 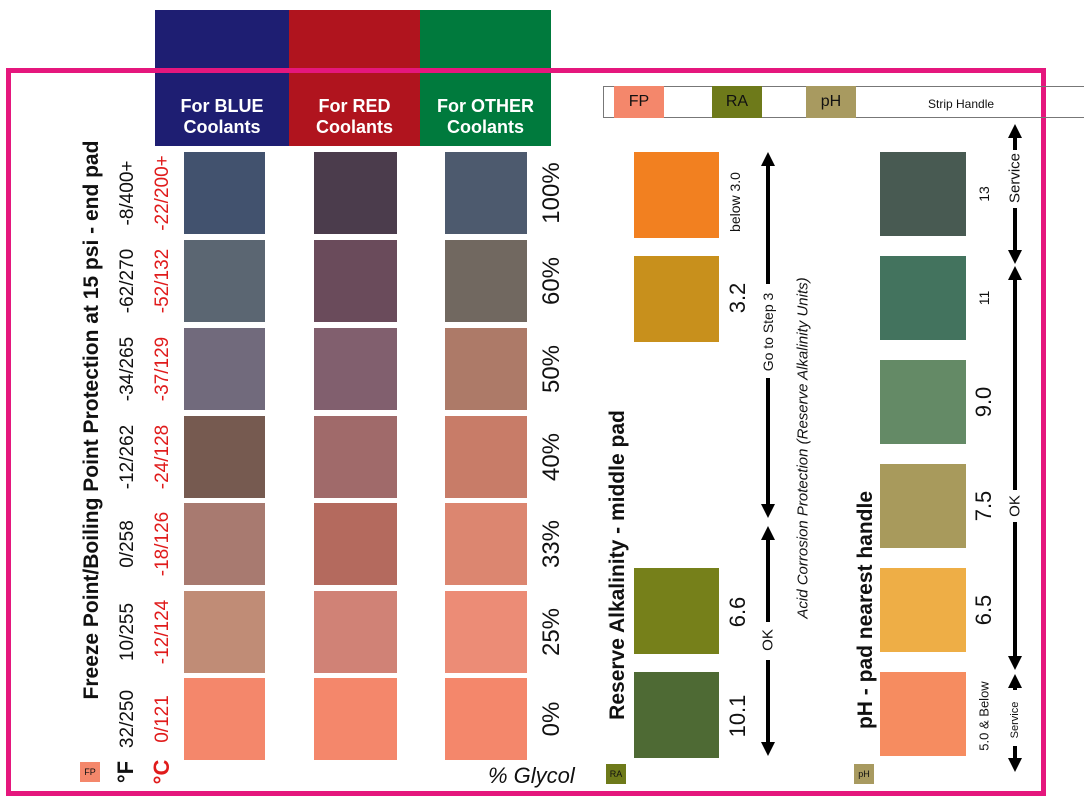 What do you see at coordinates (127, 369) in the screenshot?
I see `fahrenheit-value: -34/265` at bounding box center [127, 369].